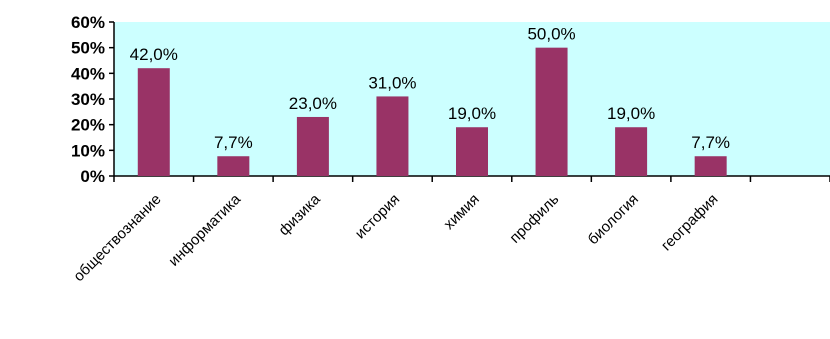 Image resolution: width=830 pixels, height=339 pixels. What do you see at coordinates (377, 216) in the screenshot?
I see `category-label: история` at bounding box center [377, 216].